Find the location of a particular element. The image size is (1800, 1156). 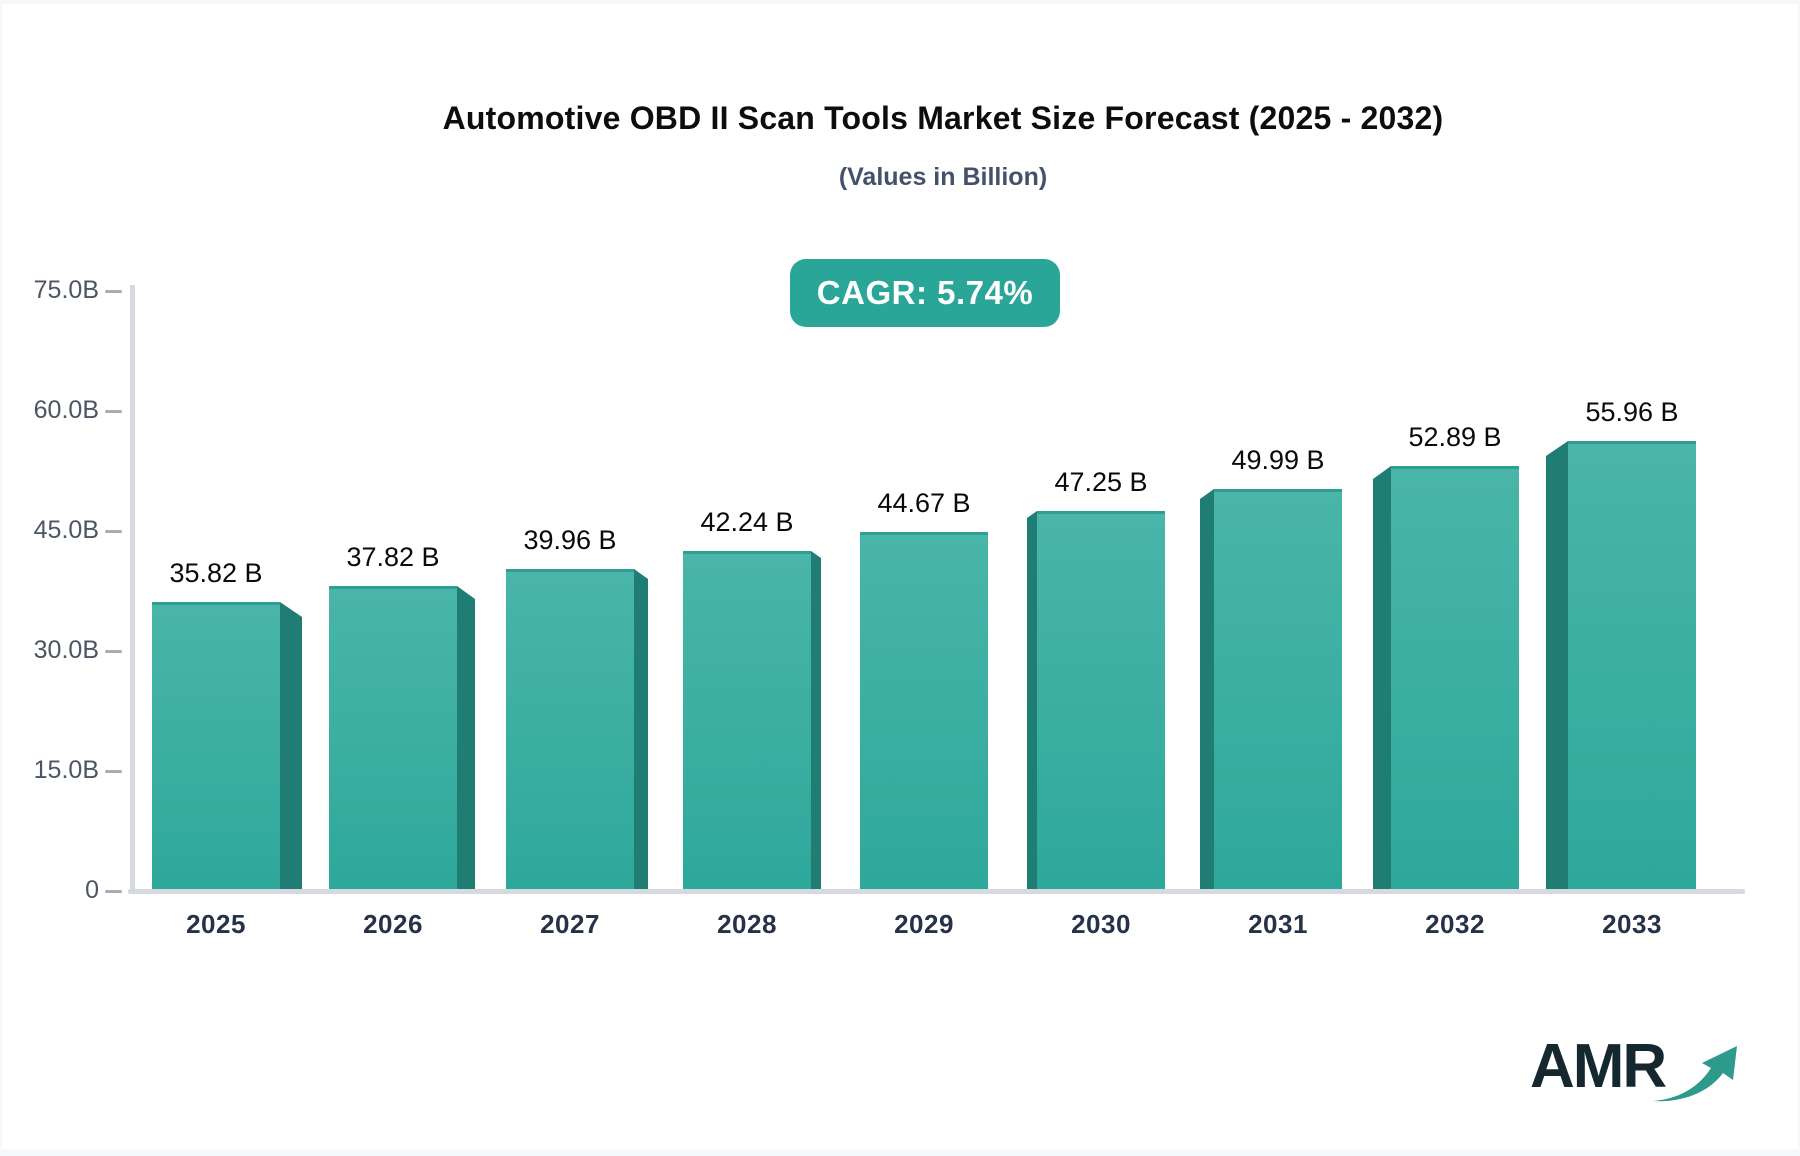

bar-2025 is located at coordinates (227, 745).